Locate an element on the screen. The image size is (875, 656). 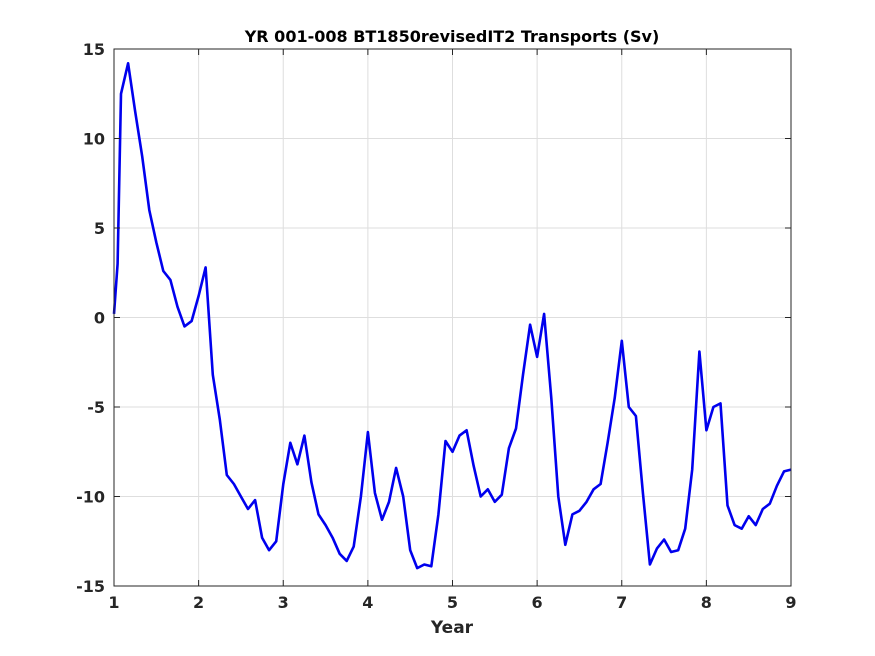
y-tick-label: 10 is located at coordinates (94, 139).